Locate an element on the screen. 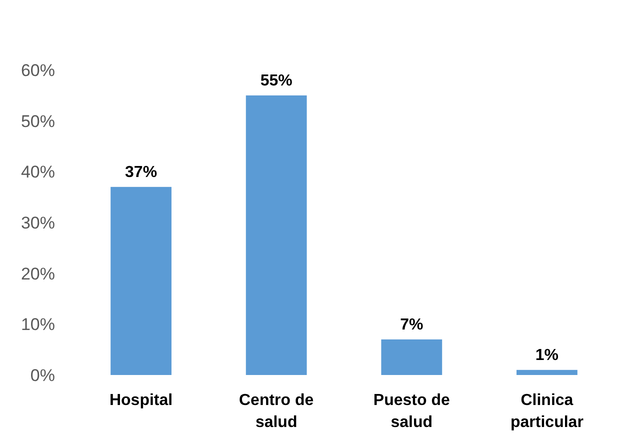  x-tick-label: Clinica particular is located at coordinates (547, 411).